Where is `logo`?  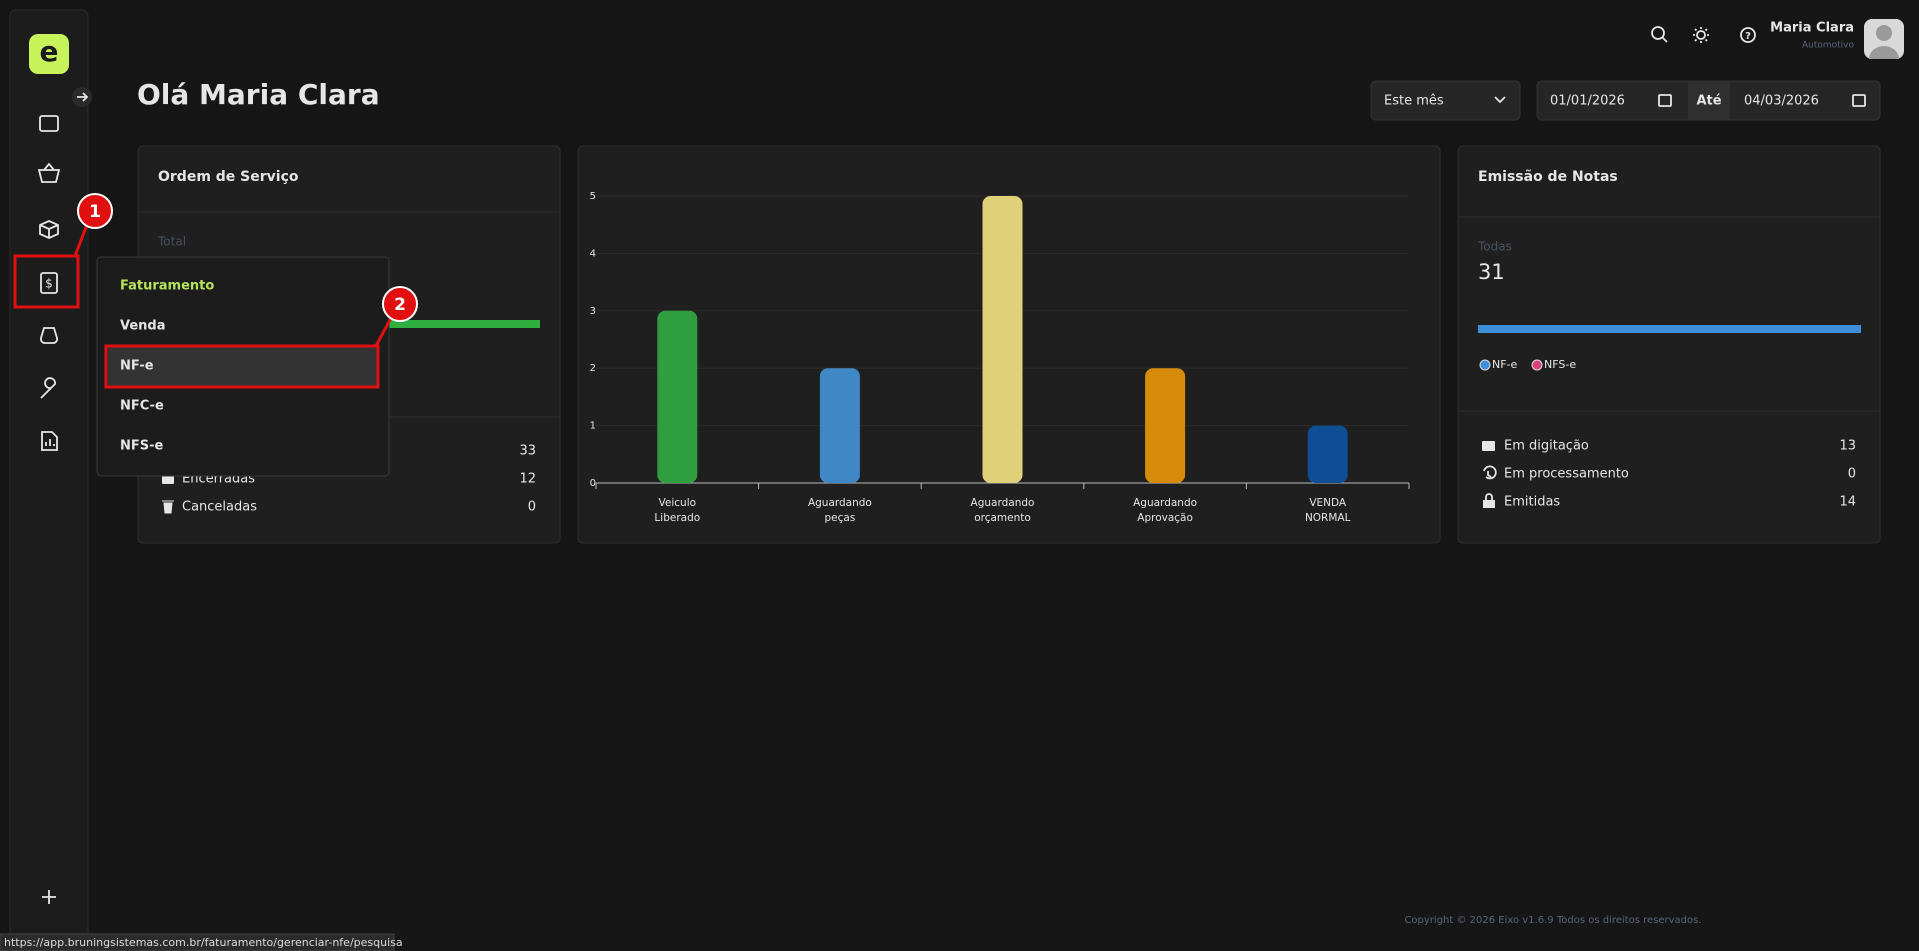 logo is located at coordinates (49, 54).